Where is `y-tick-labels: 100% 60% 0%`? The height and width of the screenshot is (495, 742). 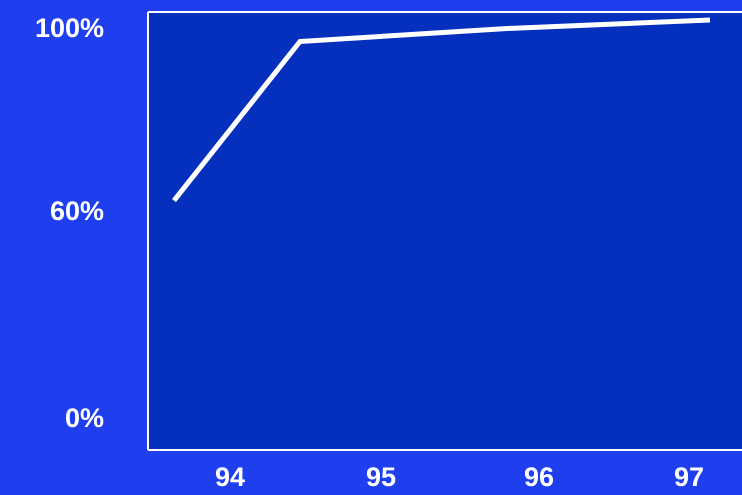 y-tick-labels: 100% 60% 0% is located at coordinates (69, 223).